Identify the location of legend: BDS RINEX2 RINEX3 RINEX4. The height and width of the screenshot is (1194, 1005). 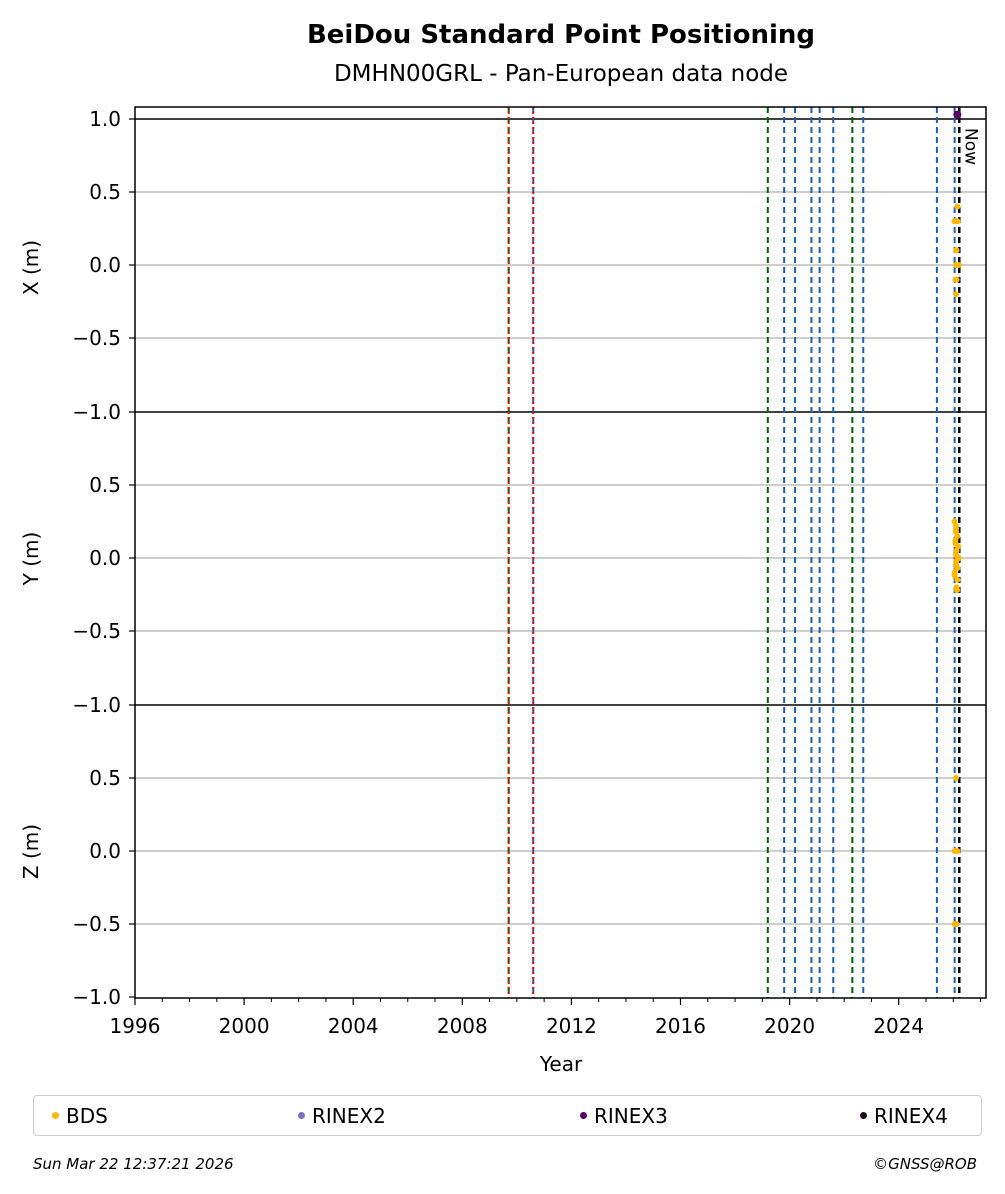
(507, 1115).